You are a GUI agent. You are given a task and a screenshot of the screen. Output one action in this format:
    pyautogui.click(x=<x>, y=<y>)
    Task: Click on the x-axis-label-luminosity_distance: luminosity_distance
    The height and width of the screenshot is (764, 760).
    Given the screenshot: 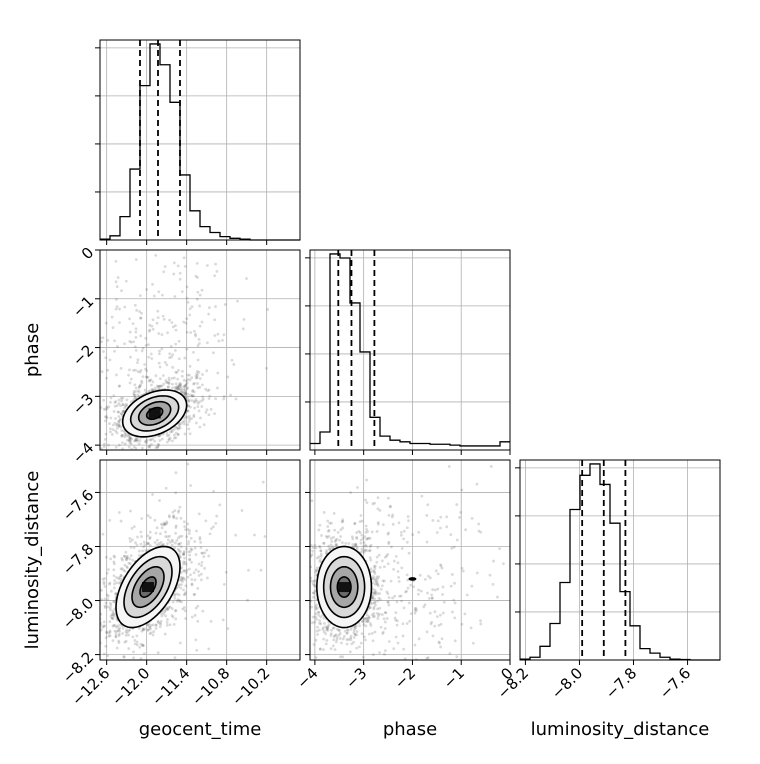 What is the action you would take?
    pyautogui.click(x=620, y=729)
    